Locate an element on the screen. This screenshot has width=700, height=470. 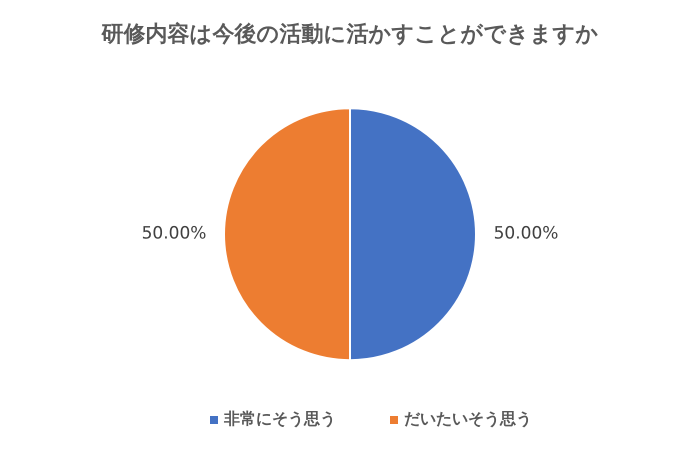
chart-title: 研修内容は今後の活動に活かすことができますか is located at coordinates (349, 33).